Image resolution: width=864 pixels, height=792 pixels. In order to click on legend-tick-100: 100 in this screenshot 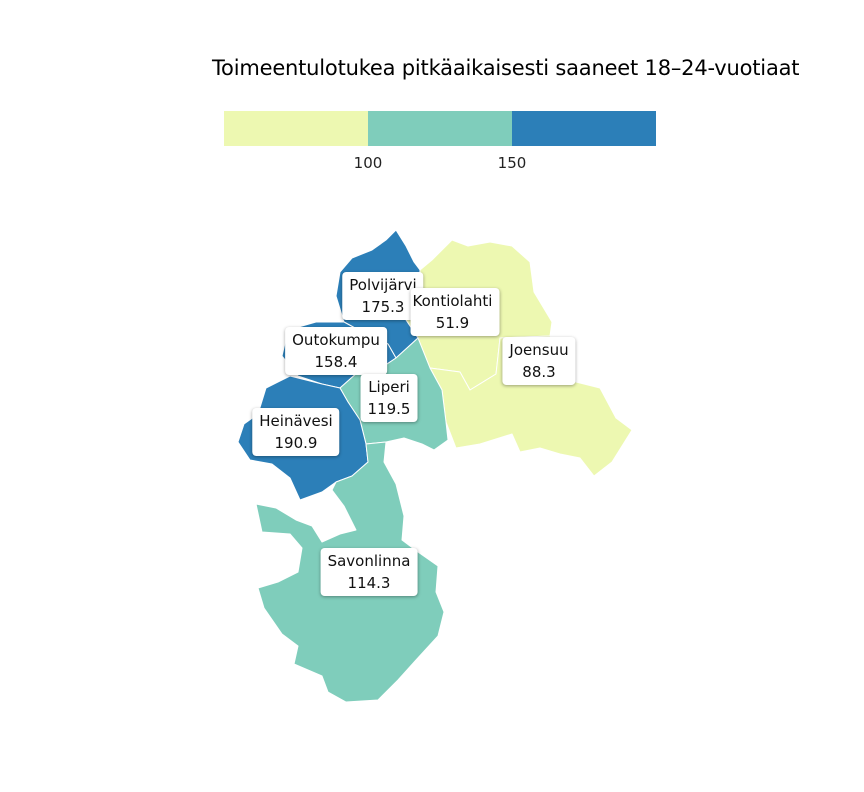, I will do `click(368, 163)`.